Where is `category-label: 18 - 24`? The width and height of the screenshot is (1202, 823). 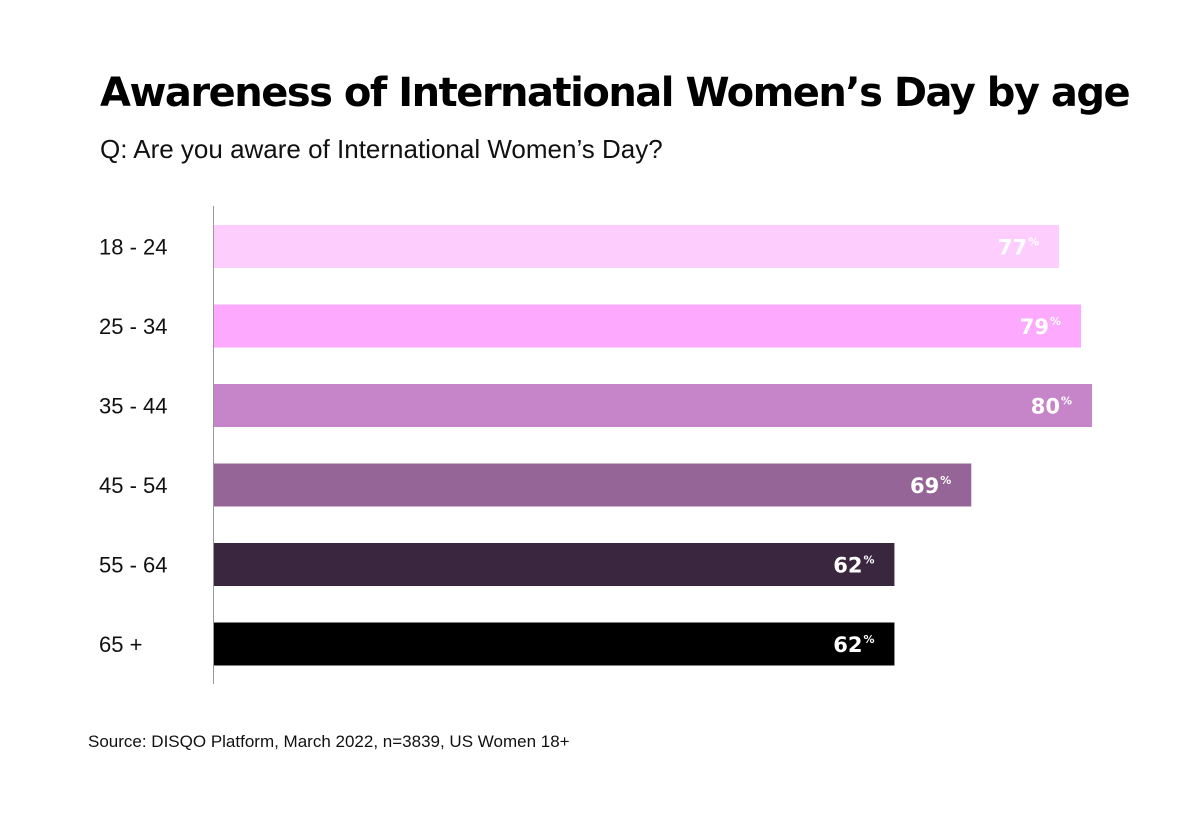
category-label: 18 - 24 is located at coordinates (133, 247).